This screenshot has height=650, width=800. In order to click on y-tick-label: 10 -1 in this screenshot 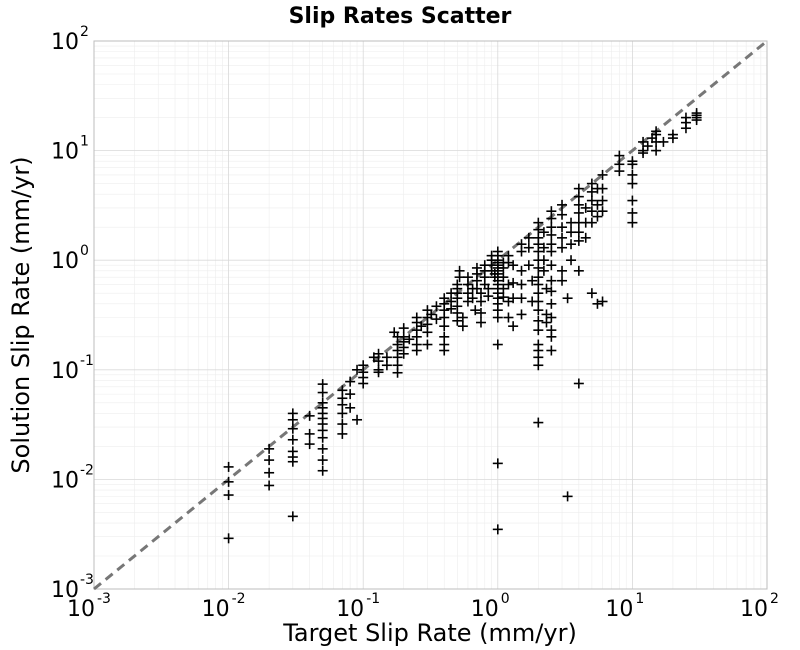, I will do `click(72, 368)`.